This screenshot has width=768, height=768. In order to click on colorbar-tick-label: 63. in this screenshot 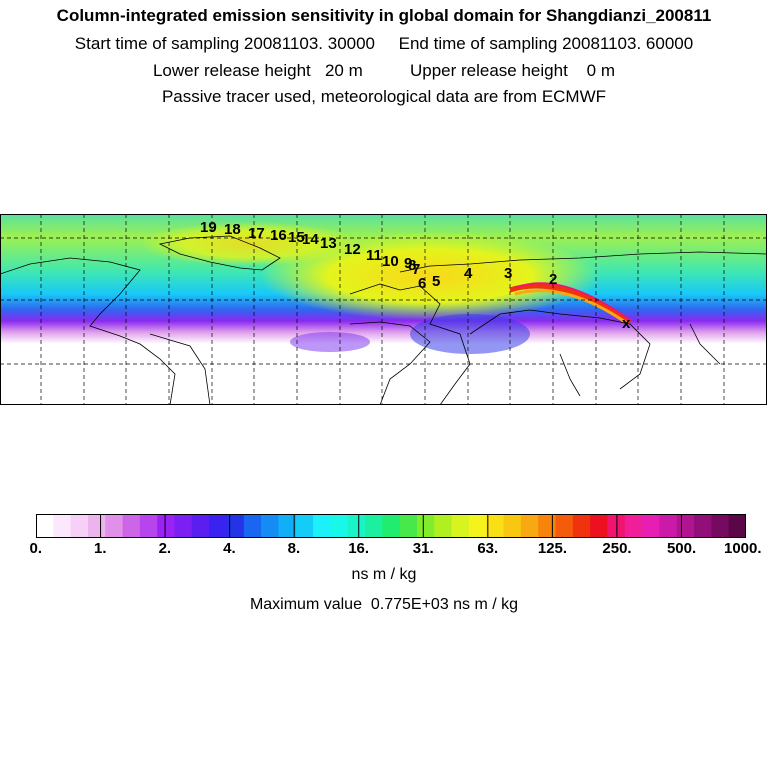, I will do `click(488, 548)`.